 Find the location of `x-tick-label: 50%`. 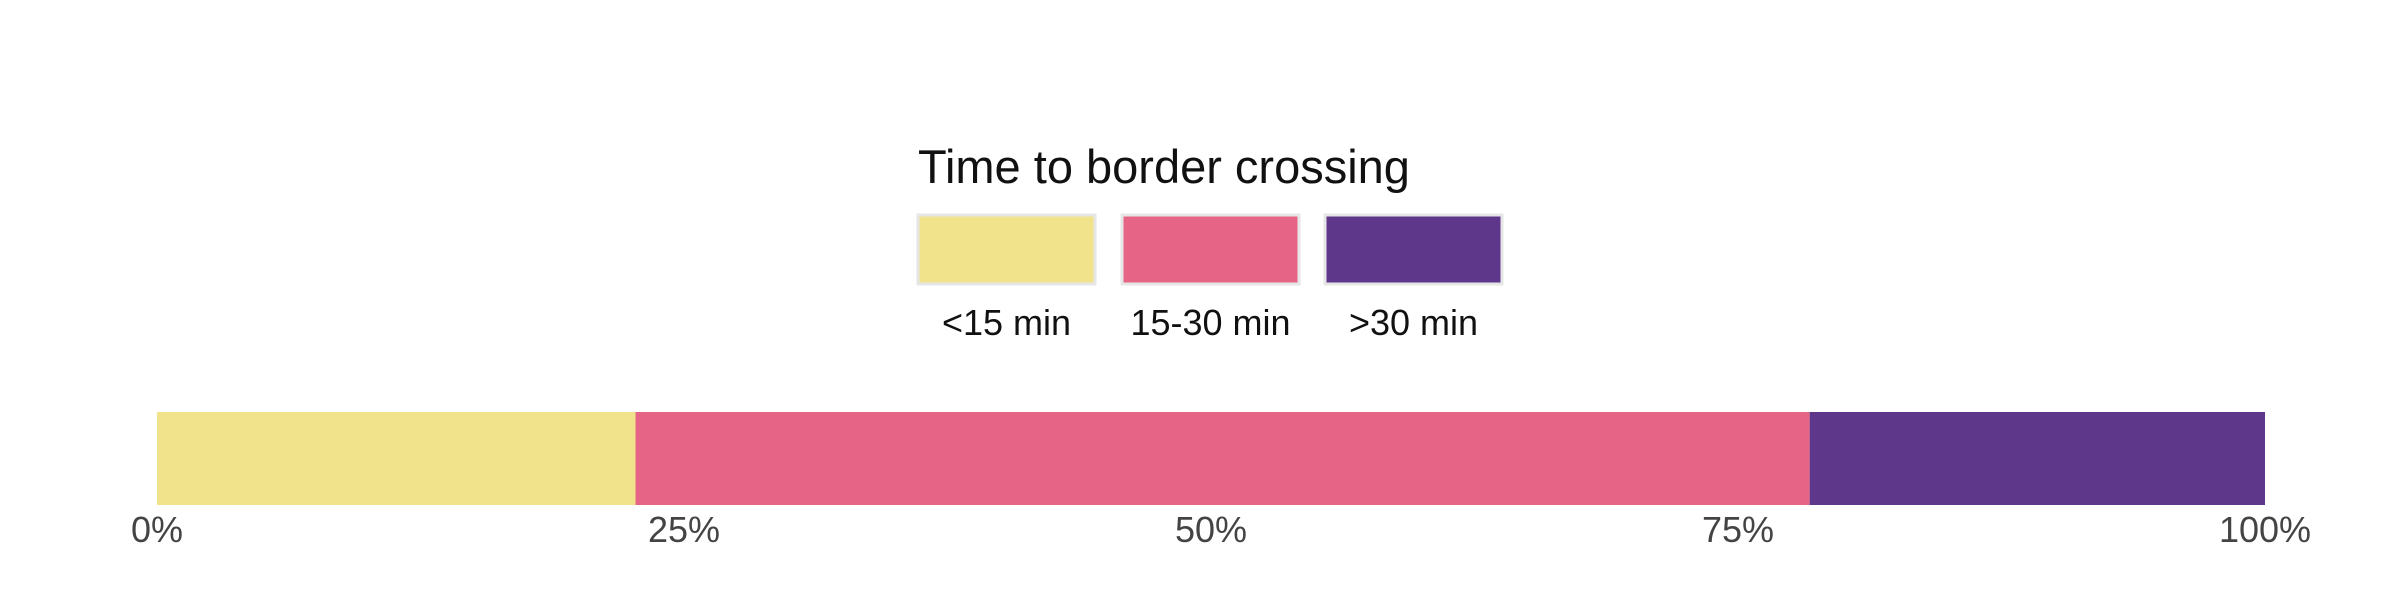

x-tick-label: 50% is located at coordinates (1211, 529).